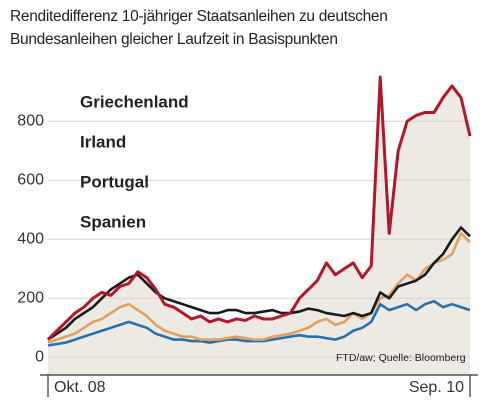 The width and height of the screenshot is (492, 420). What do you see at coordinates (30, 180) in the screenshot?
I see `y-tick-label: 600` at bounding box center [30, 180].